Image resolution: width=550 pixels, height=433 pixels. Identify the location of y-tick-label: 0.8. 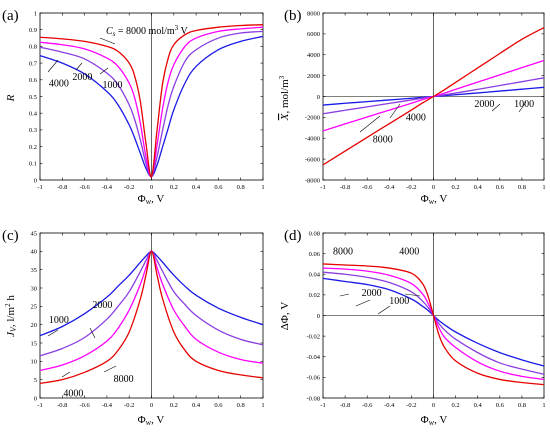
(33, 47).